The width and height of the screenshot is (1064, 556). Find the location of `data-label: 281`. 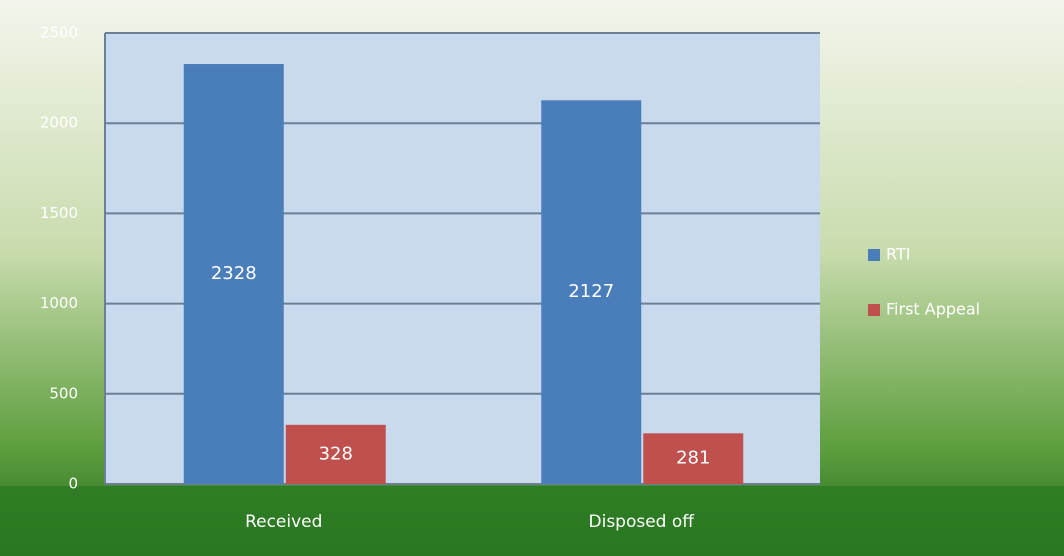

data-label: 281 is located at coordinates (693, 458).